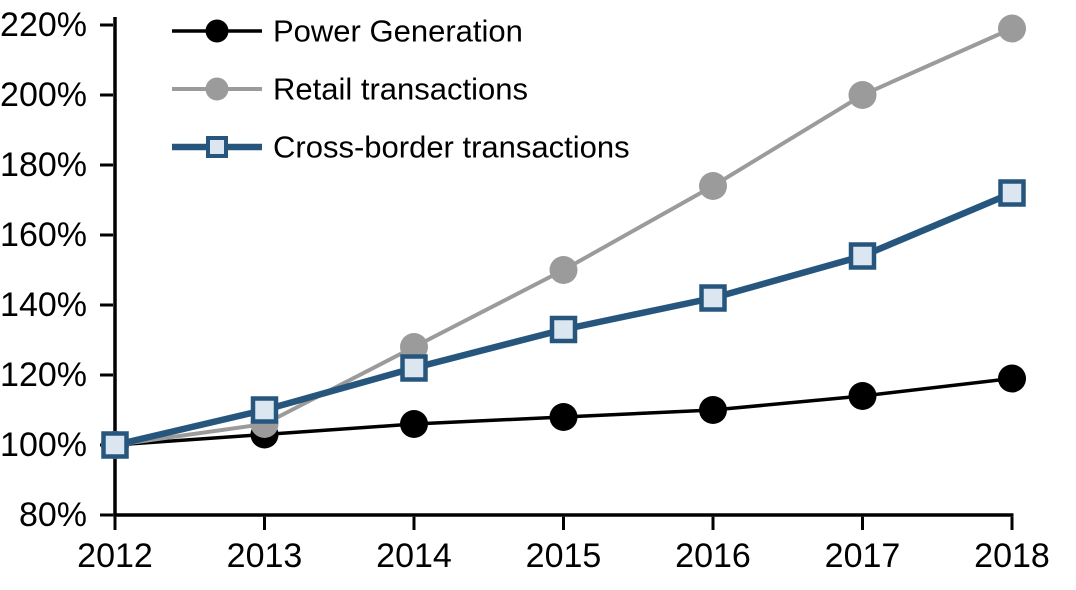  What do you see at coordinates (713, 556) in the screenshot?
I see `x-tick-label: 2016` at bounding box center [713, 556].